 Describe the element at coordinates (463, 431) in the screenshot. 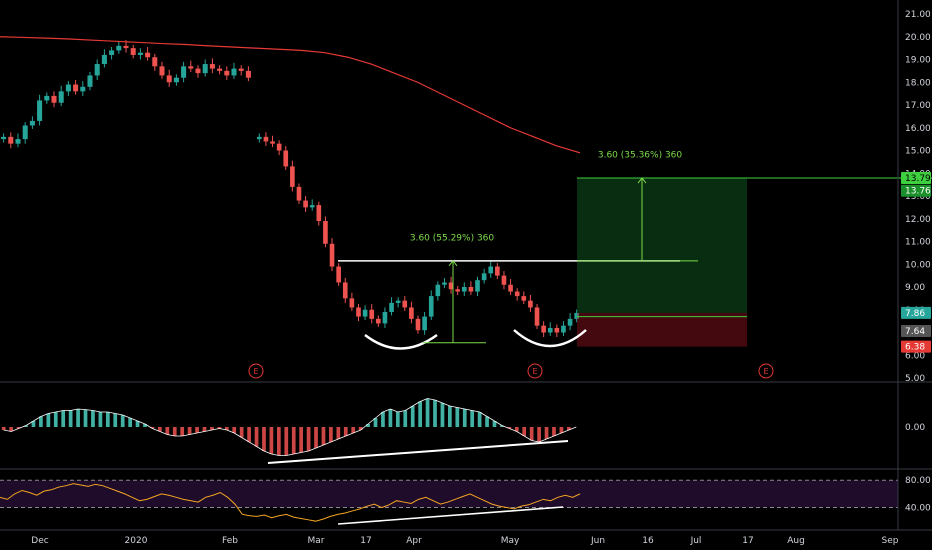

I see `macd-panel: 0.00` at that location.